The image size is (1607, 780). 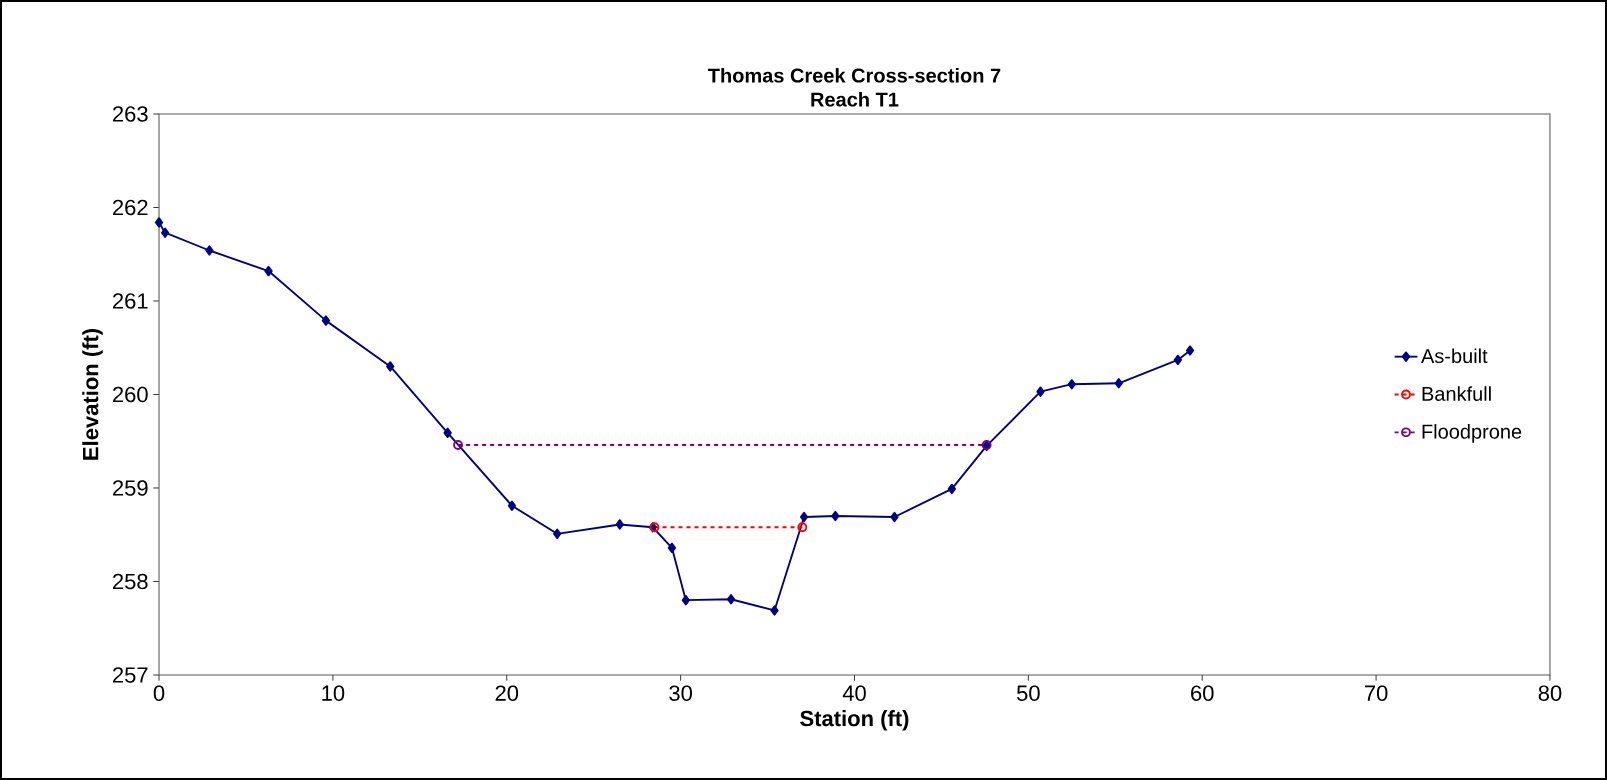 I want to click on y-tick-label: 259, so click(x=130, y=488).